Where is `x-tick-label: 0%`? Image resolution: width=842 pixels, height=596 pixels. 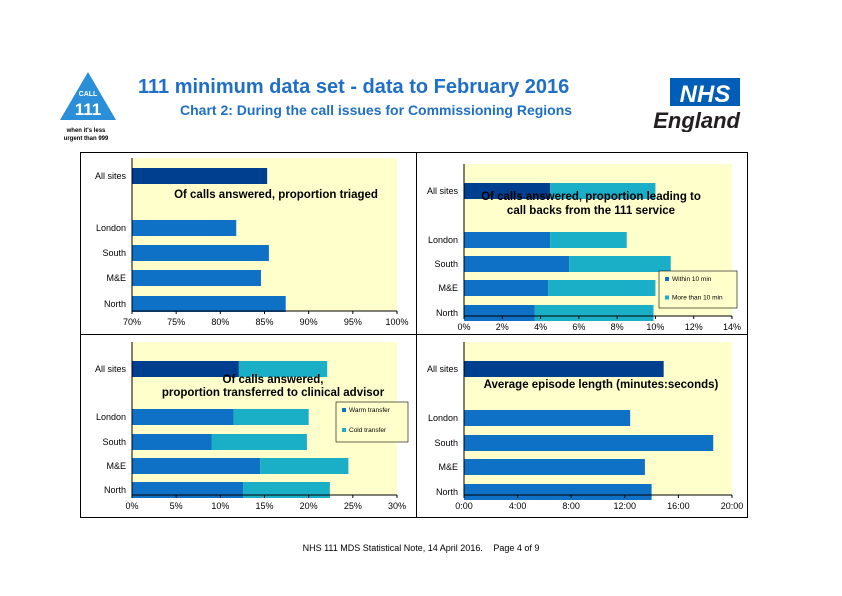
x-tick-label: 0% is located at coordinates (463, 327).